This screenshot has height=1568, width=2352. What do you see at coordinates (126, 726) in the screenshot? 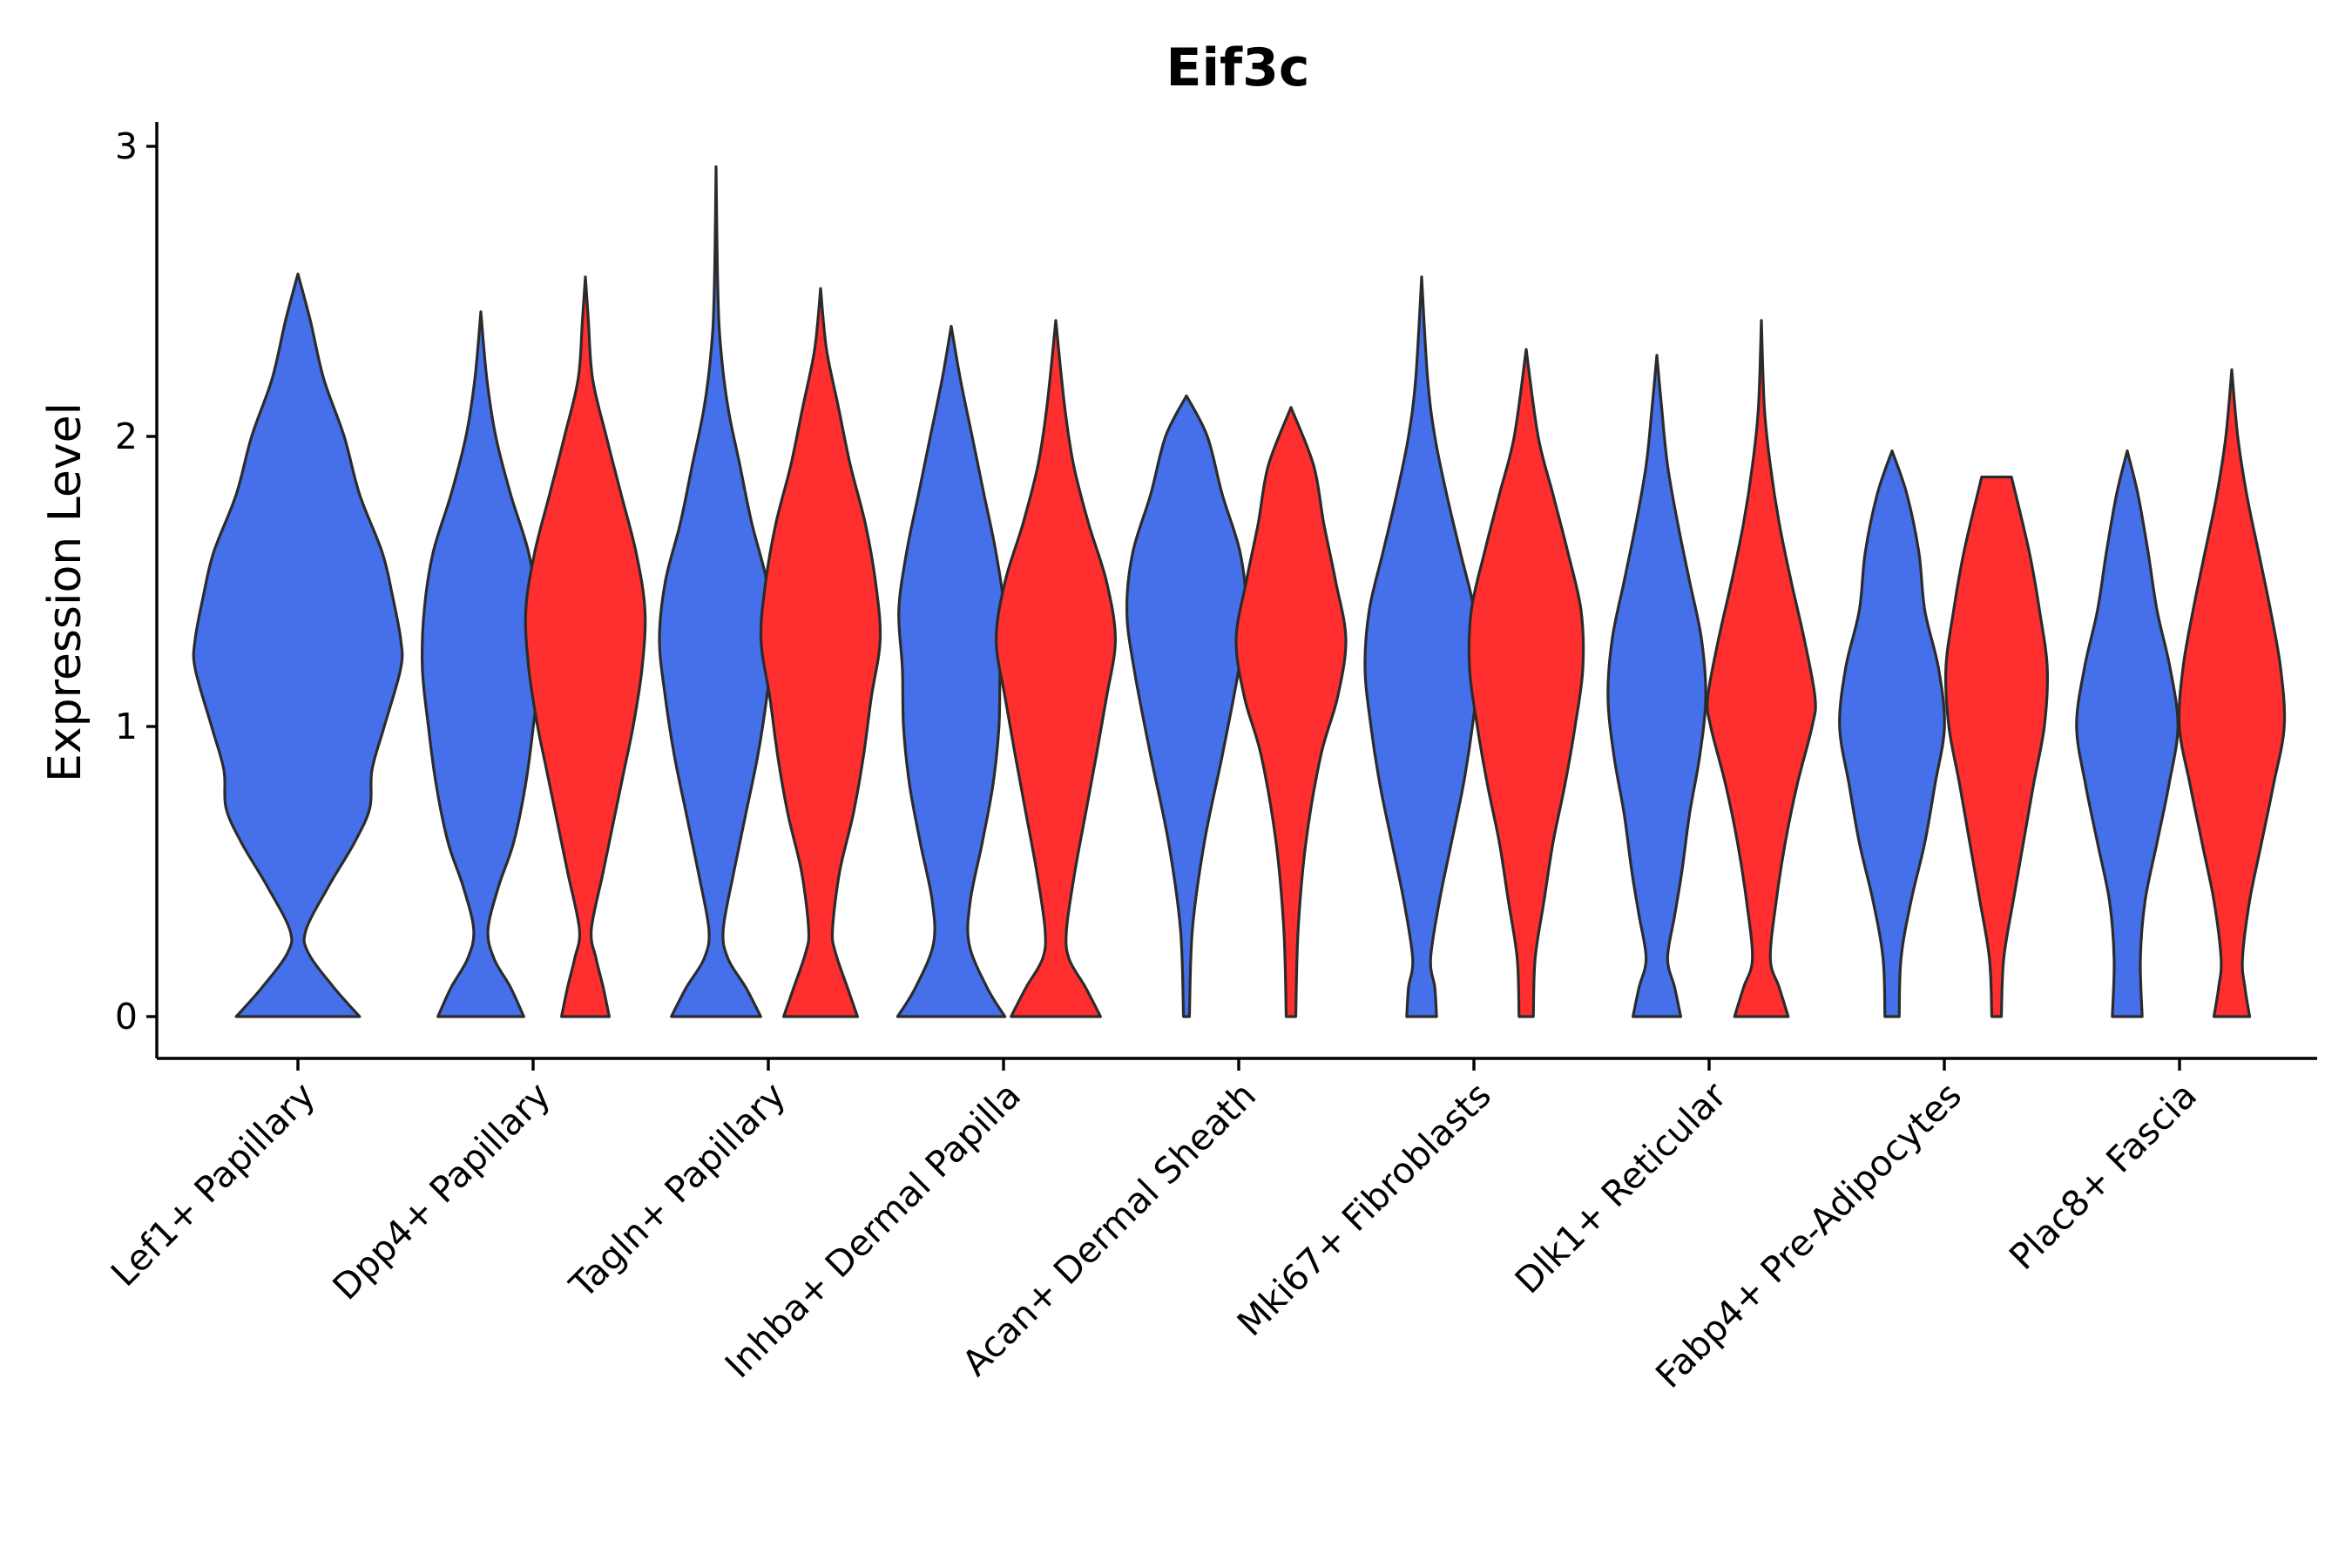
I see `y-tick-label-1: 1` at bounding box center [126, 726].